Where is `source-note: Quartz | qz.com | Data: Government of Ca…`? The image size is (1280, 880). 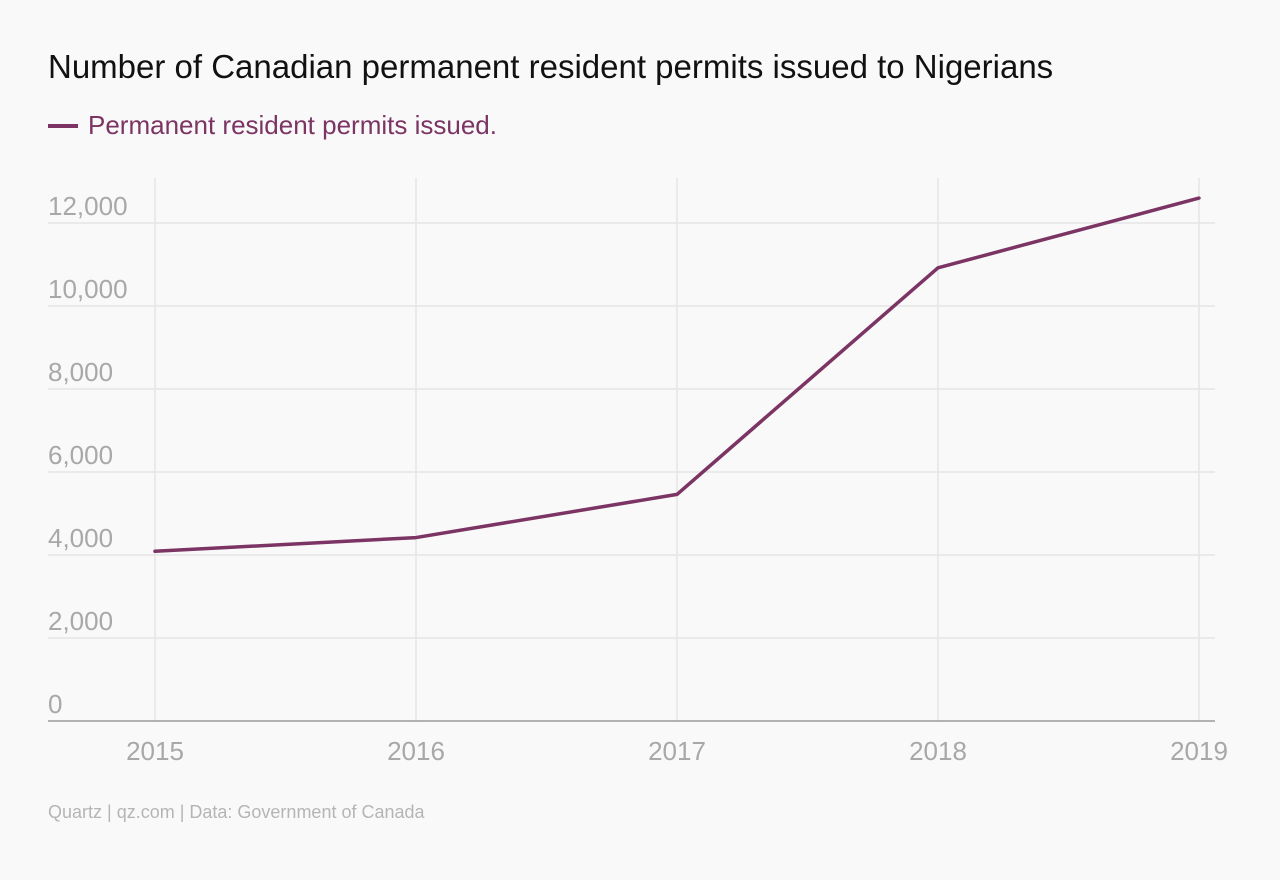 source-note: Quartz | qz.com | Data: Government of Ca… is located at coordinates (236, 812).